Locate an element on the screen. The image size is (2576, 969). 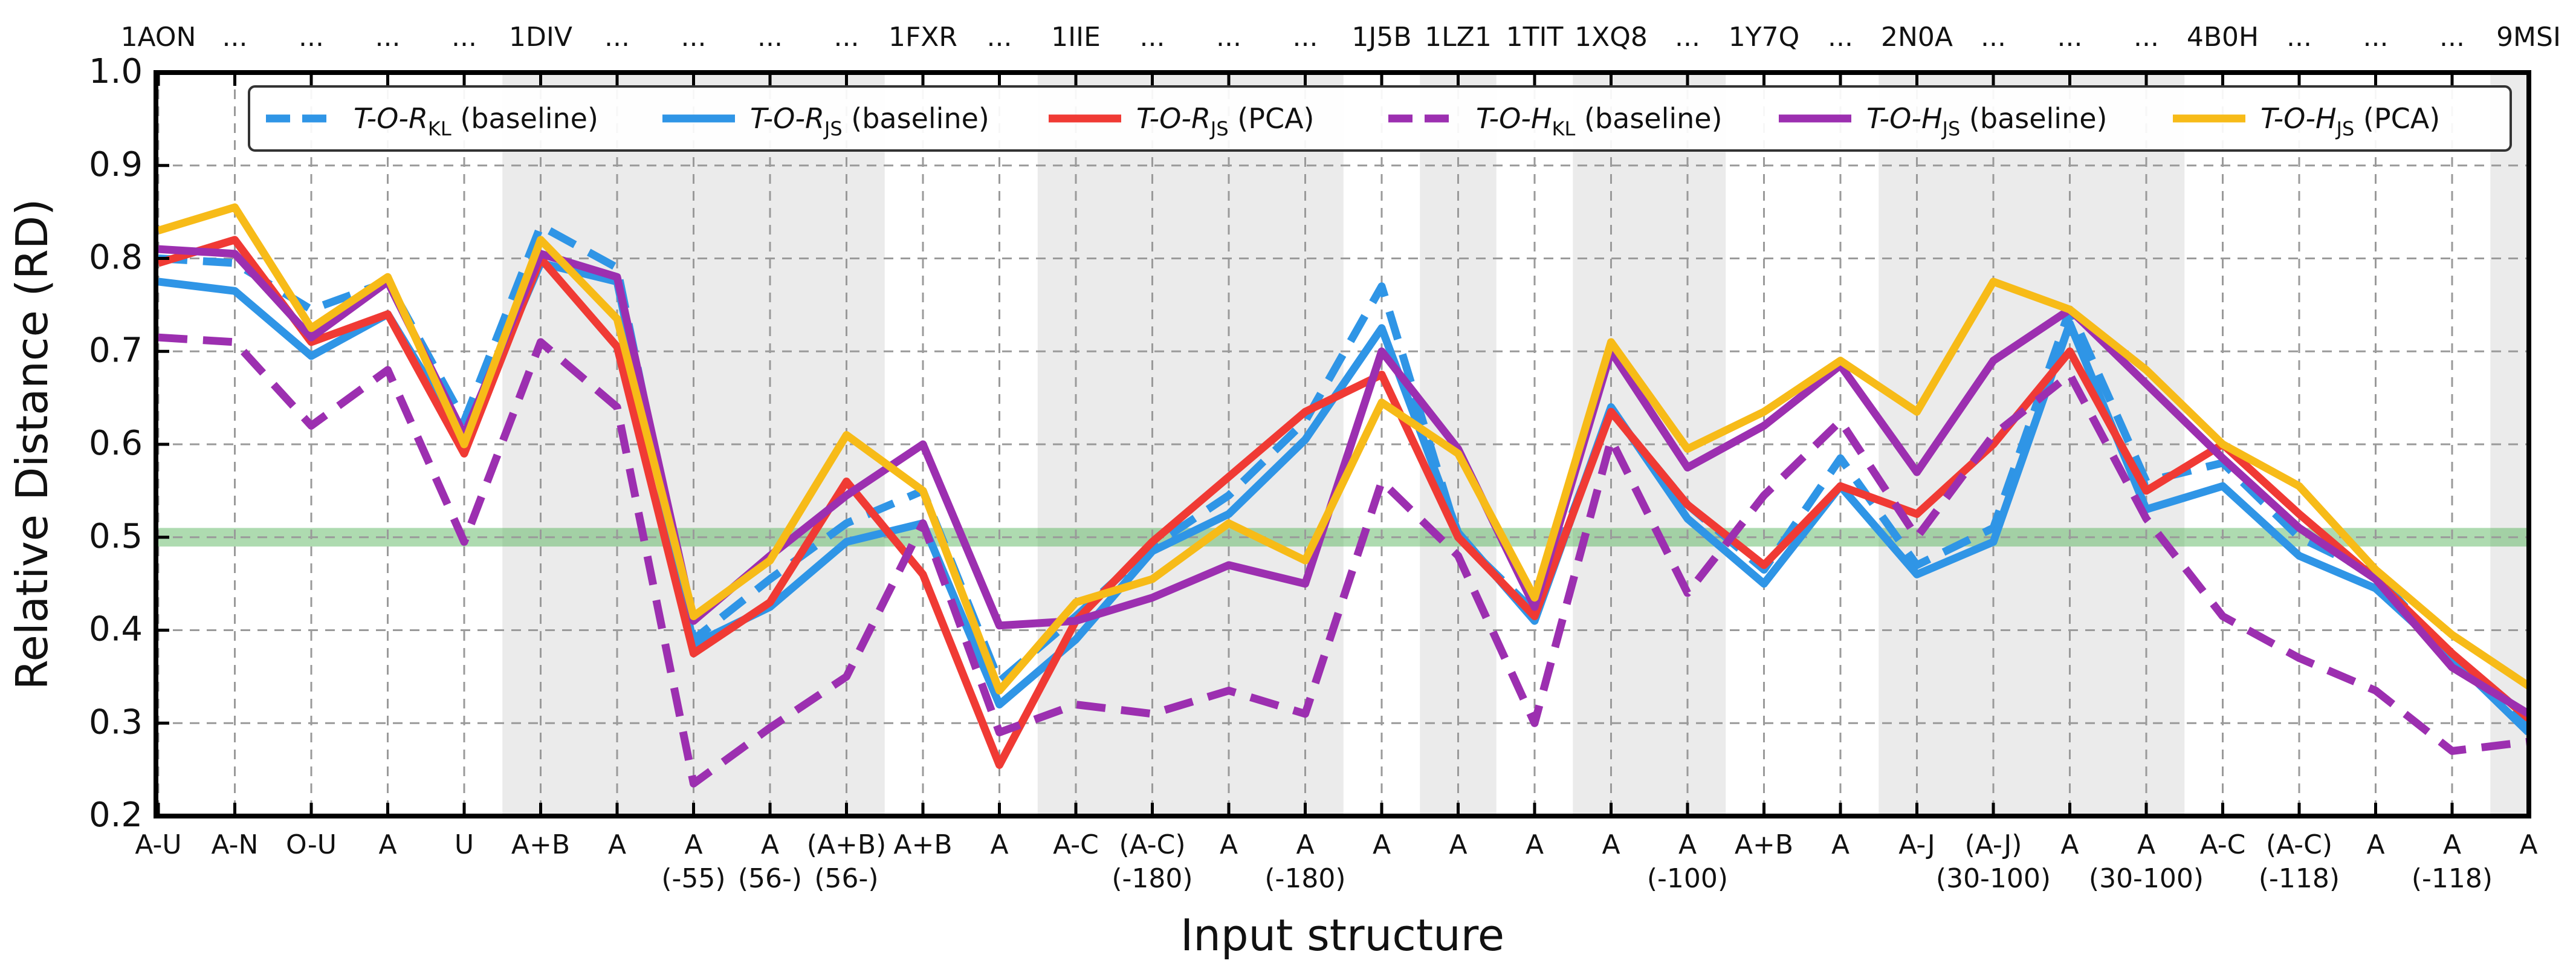
x-tick-label: A (-100) is located at coordinates (1687, 861).